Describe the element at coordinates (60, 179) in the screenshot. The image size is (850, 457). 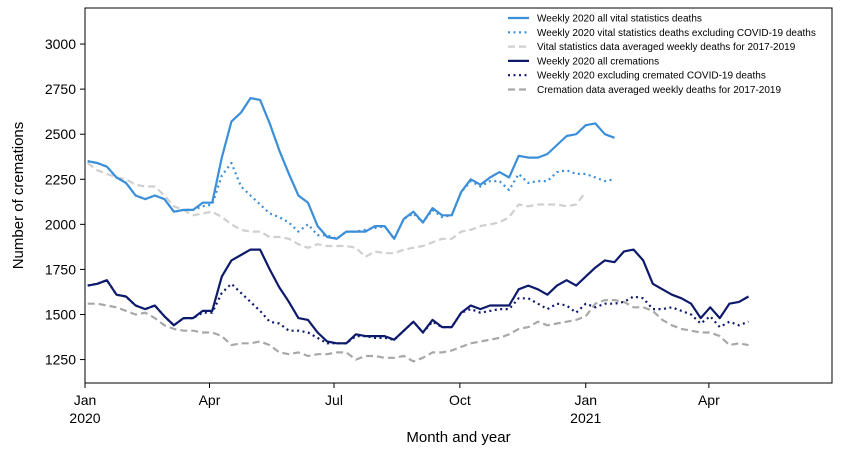
I see `y-tick-label: 2250` at that location.